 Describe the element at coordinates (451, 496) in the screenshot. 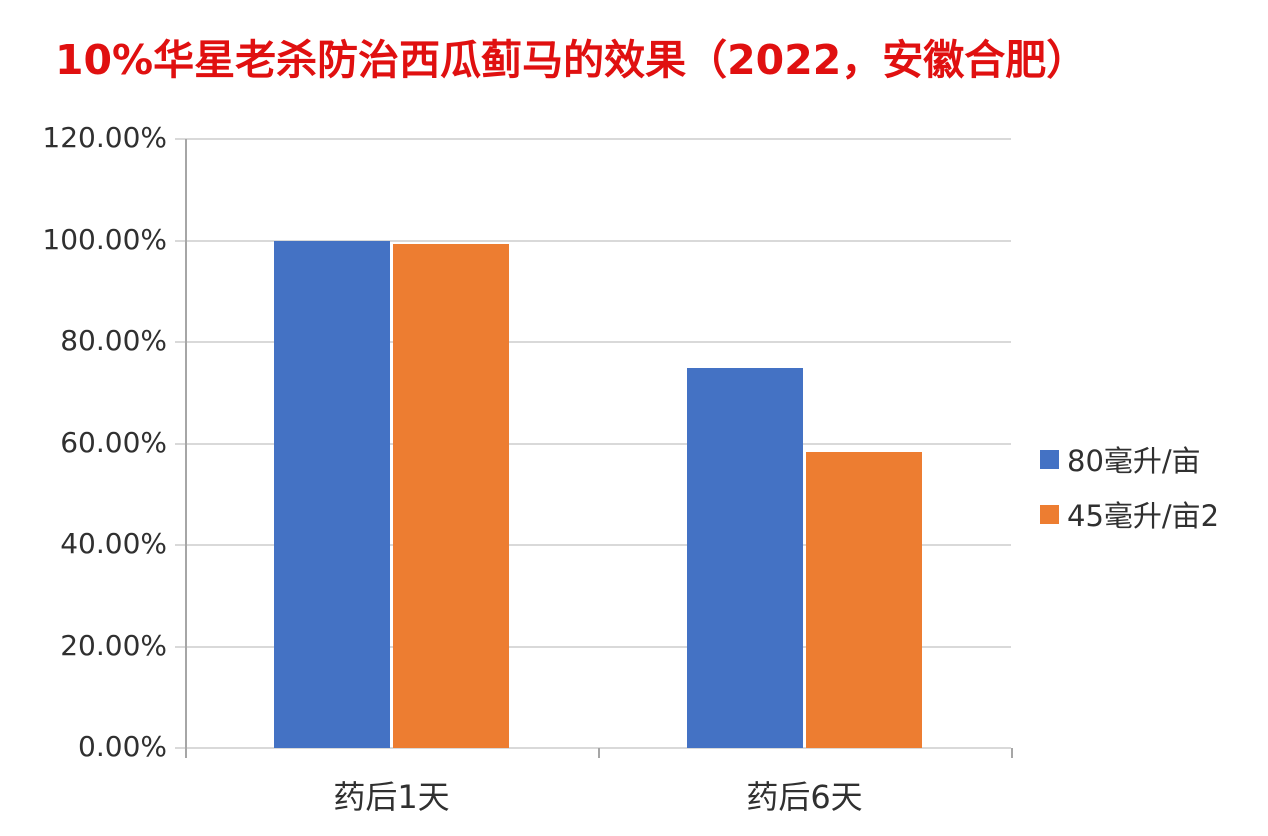

I see `bar-series2-cat1` at that location.